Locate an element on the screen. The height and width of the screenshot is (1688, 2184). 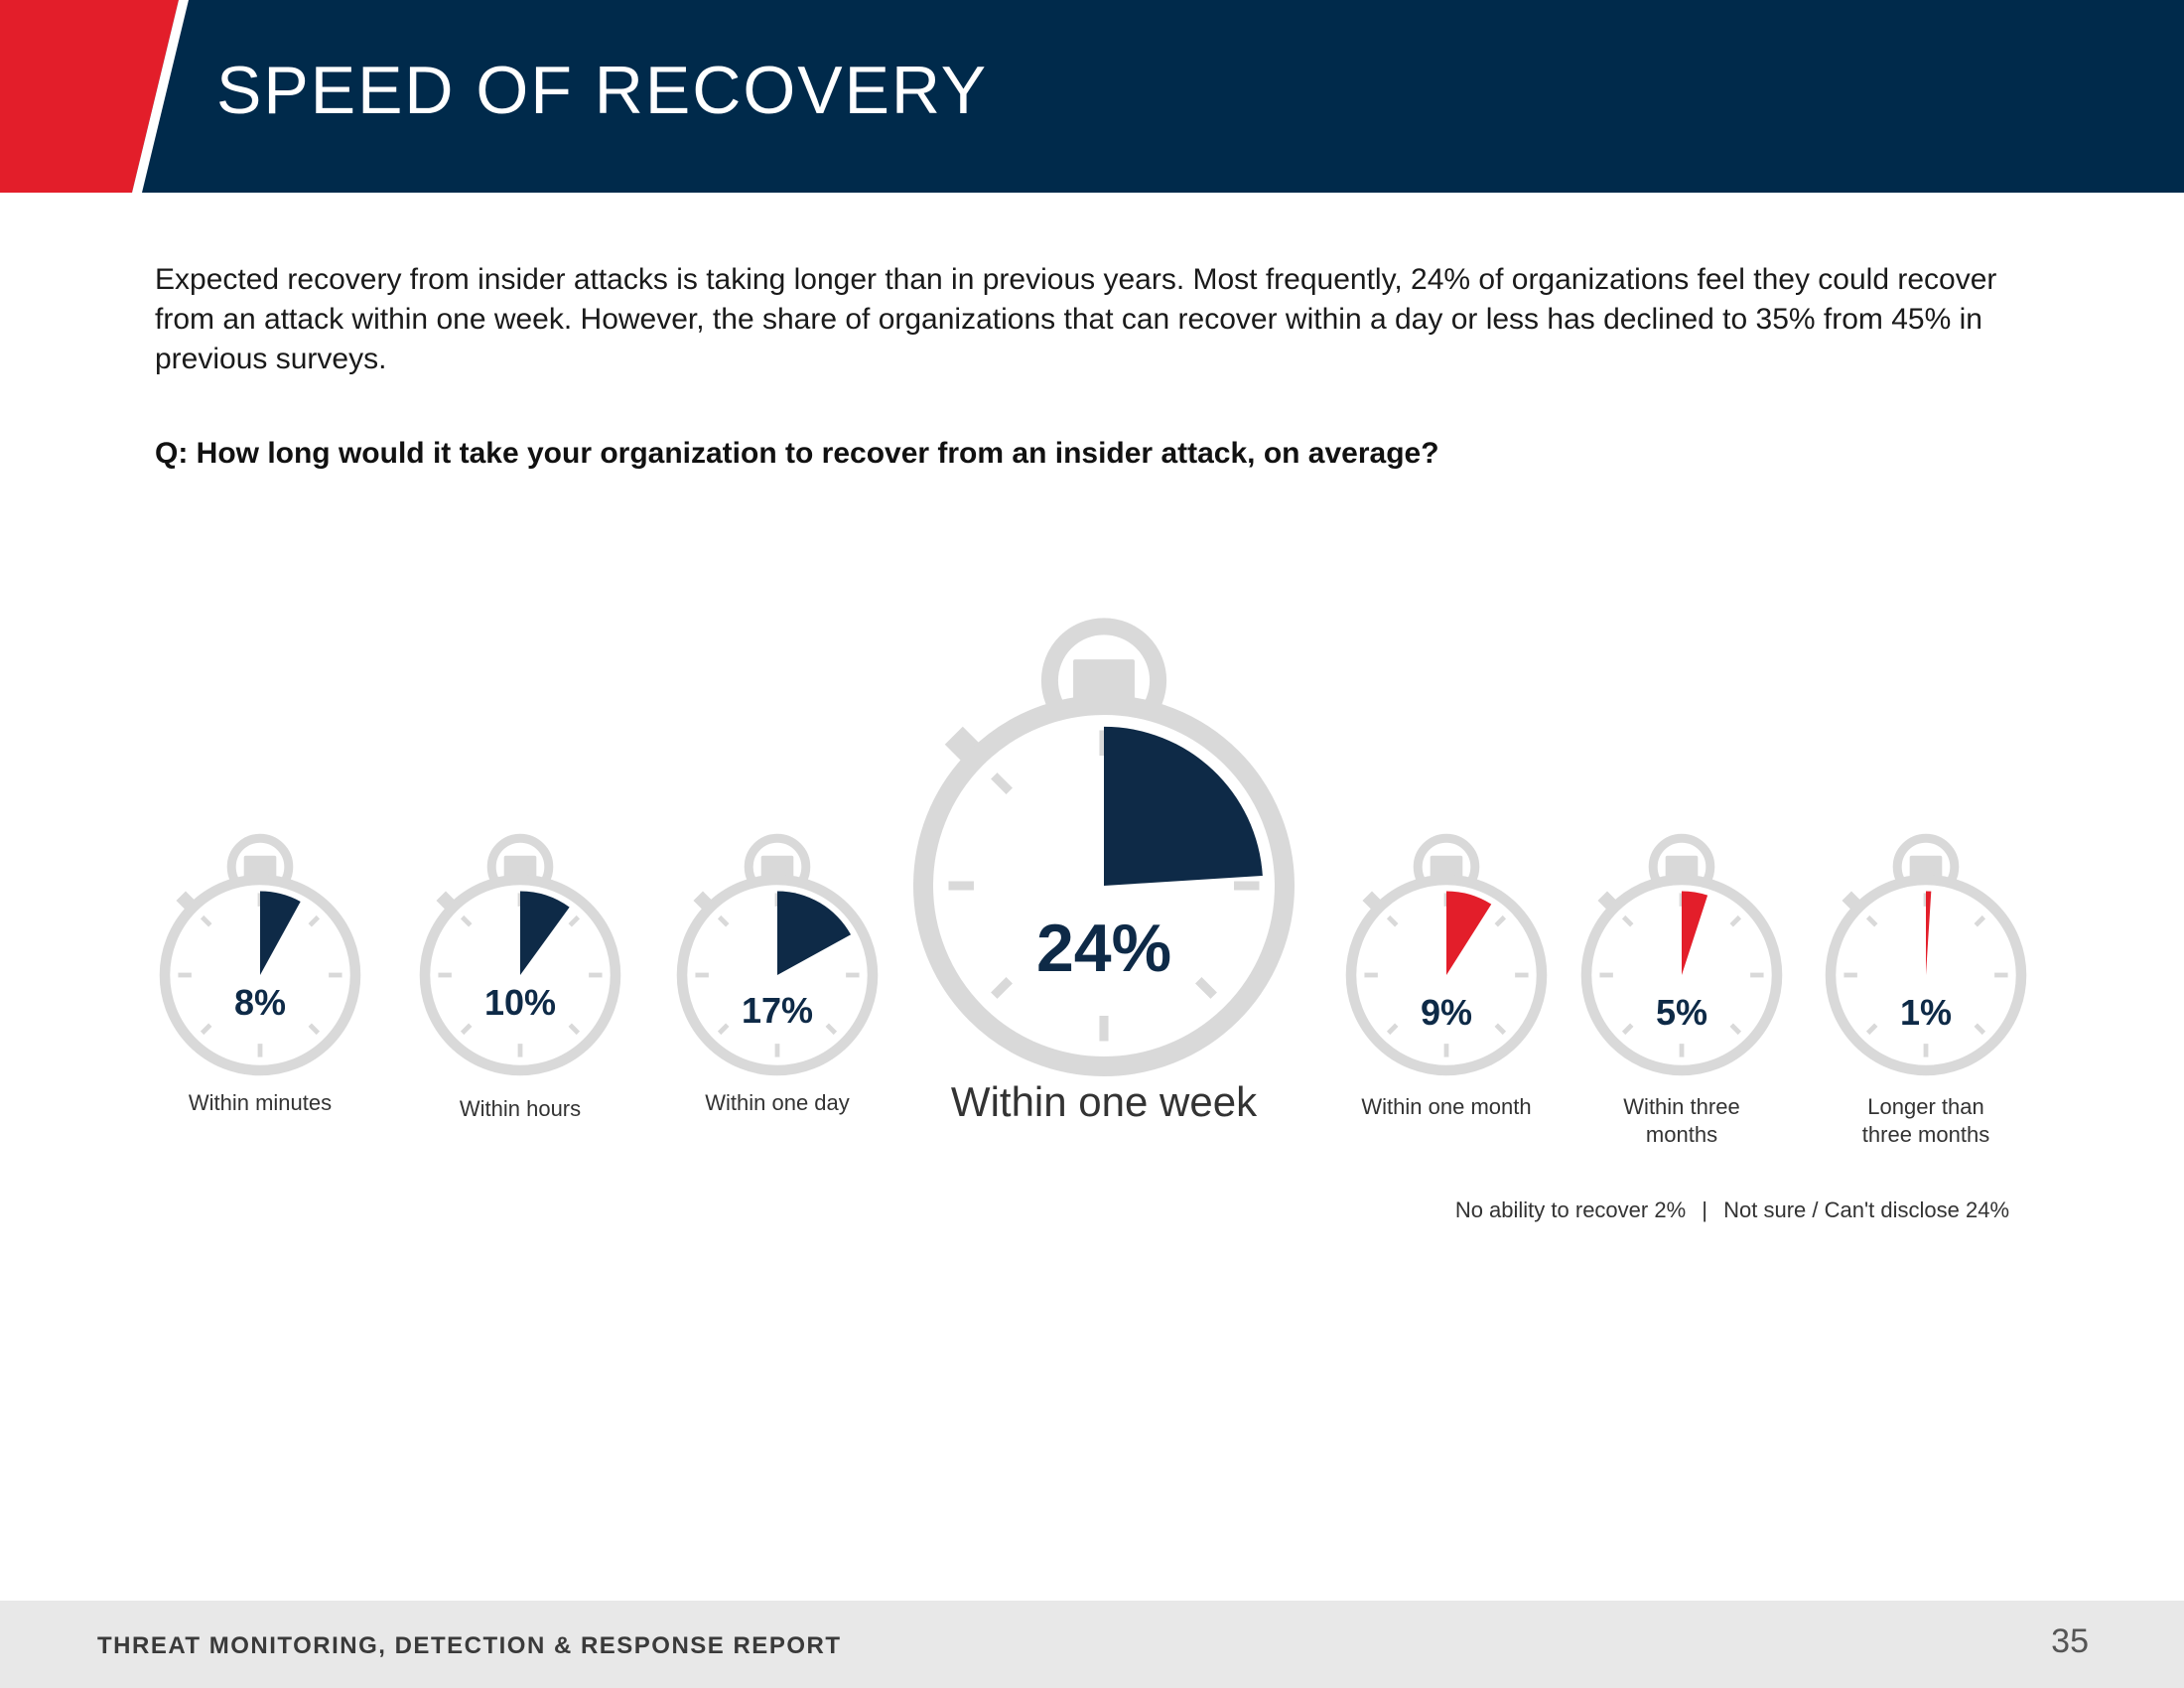
footnote-no-ability: No ability to recover 2% is located at coordinates (1570, 1209).